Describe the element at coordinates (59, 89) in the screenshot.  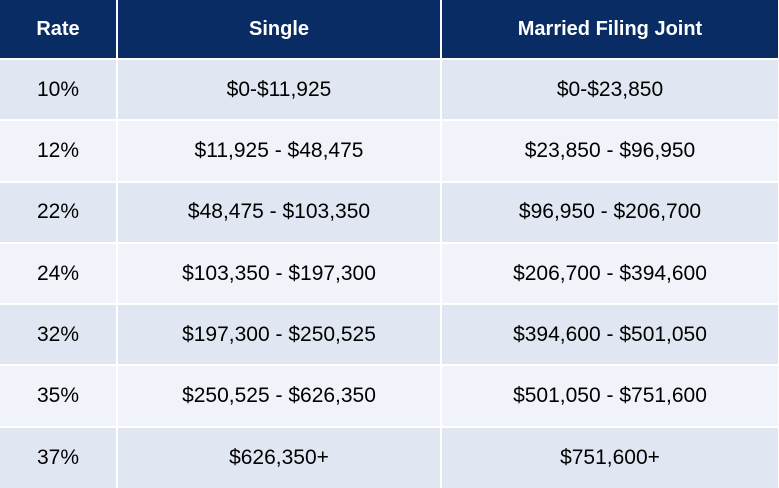
I see `rate-cell: 10%` at that location.